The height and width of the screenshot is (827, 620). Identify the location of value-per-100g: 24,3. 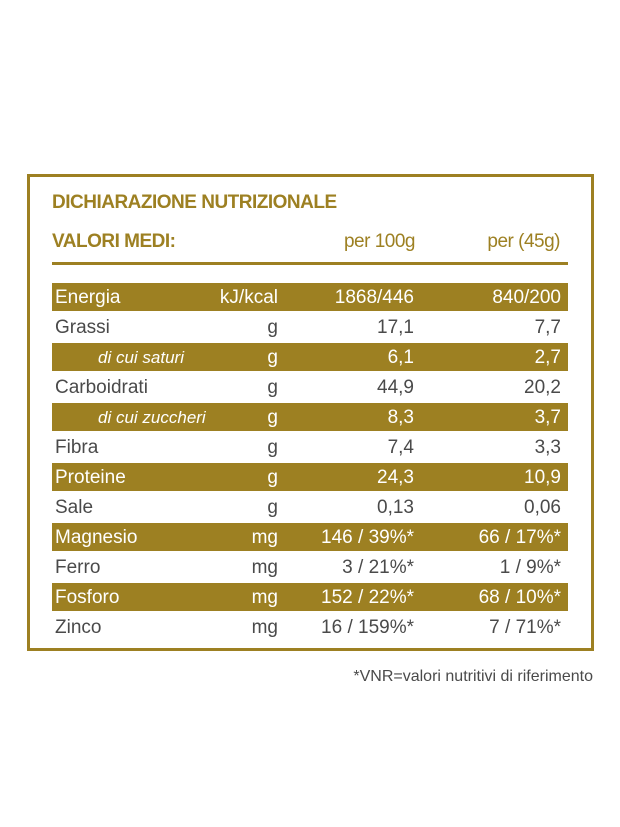
(395, 477).